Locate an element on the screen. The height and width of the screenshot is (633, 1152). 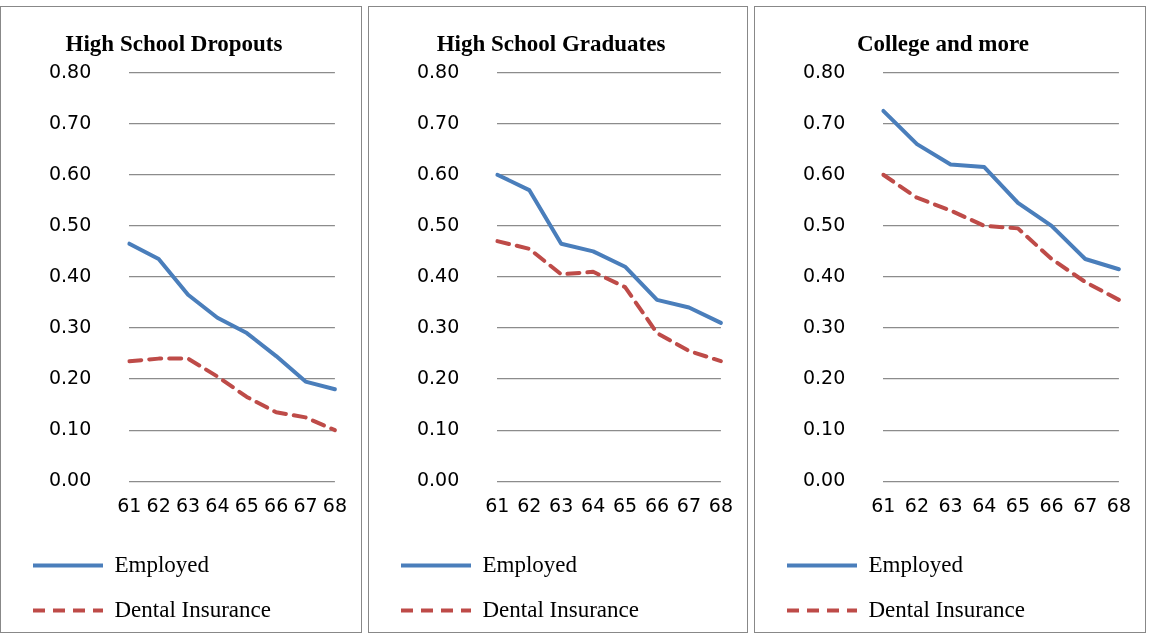
chart-title: High School Dropouts is located at coordinates (174, 43).